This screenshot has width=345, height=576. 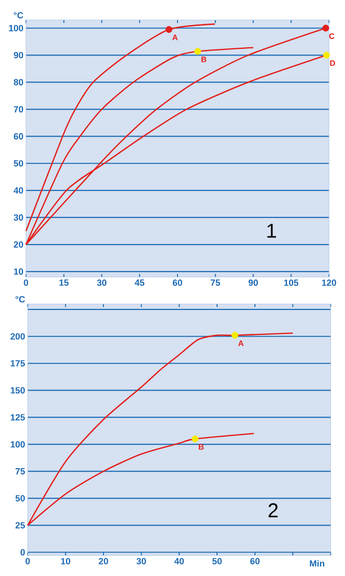 I want to click on y-tick-label: 0, so click(x=22, y=552).